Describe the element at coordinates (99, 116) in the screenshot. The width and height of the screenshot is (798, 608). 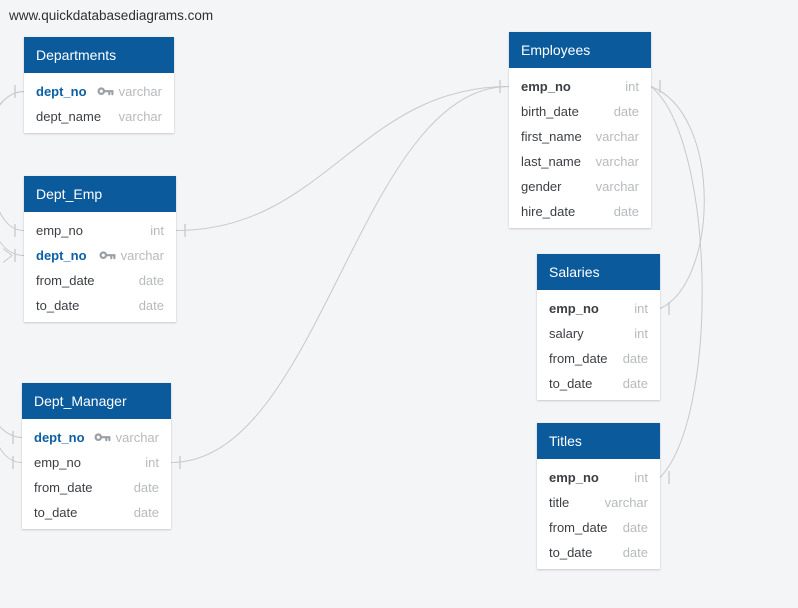
I see `field-row-dept-name: dept_name varchar` at that location.